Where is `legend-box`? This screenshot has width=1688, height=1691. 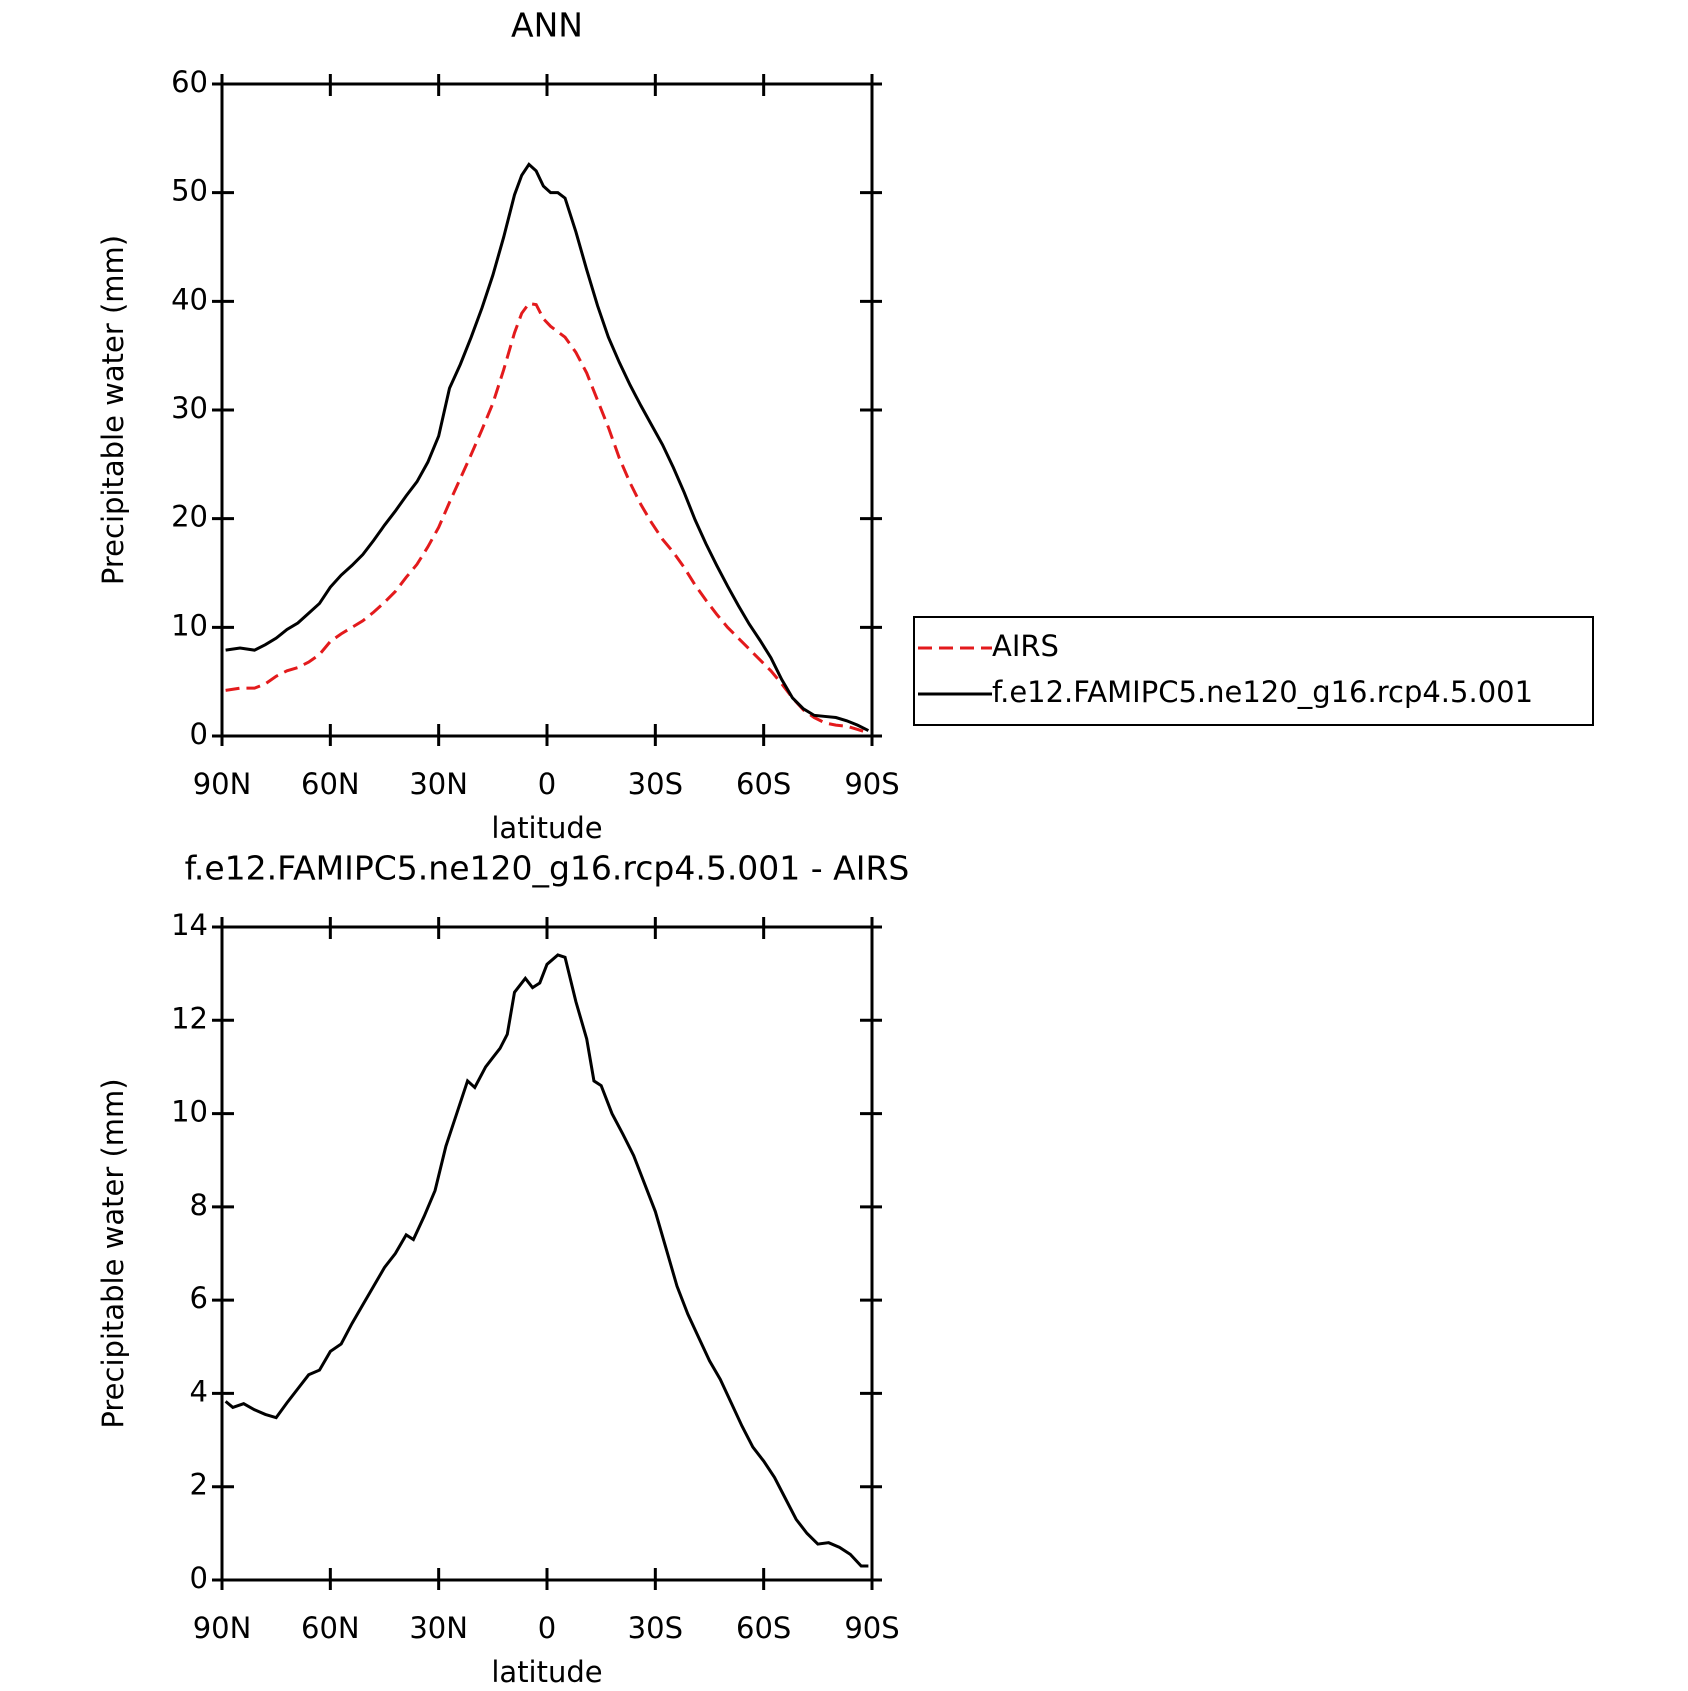 legend-box is located at coordinates (1253, 671).